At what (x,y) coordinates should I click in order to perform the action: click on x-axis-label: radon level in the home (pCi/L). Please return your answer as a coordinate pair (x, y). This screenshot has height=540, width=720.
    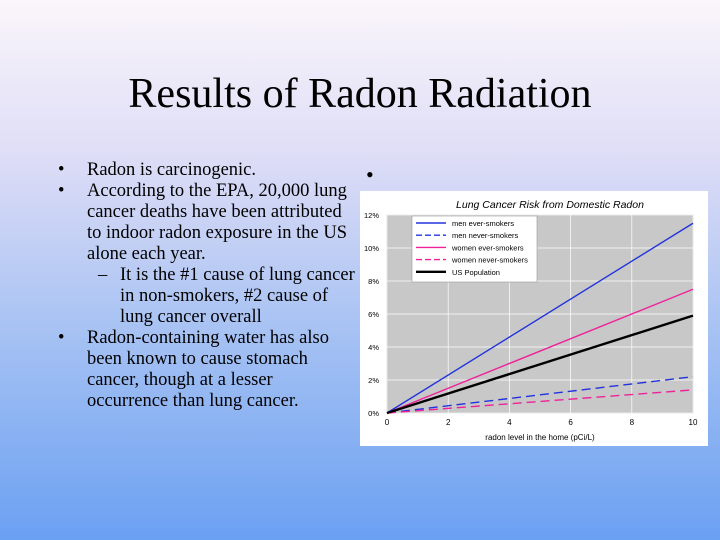
    Looking at the image, I should click on (540, 437).